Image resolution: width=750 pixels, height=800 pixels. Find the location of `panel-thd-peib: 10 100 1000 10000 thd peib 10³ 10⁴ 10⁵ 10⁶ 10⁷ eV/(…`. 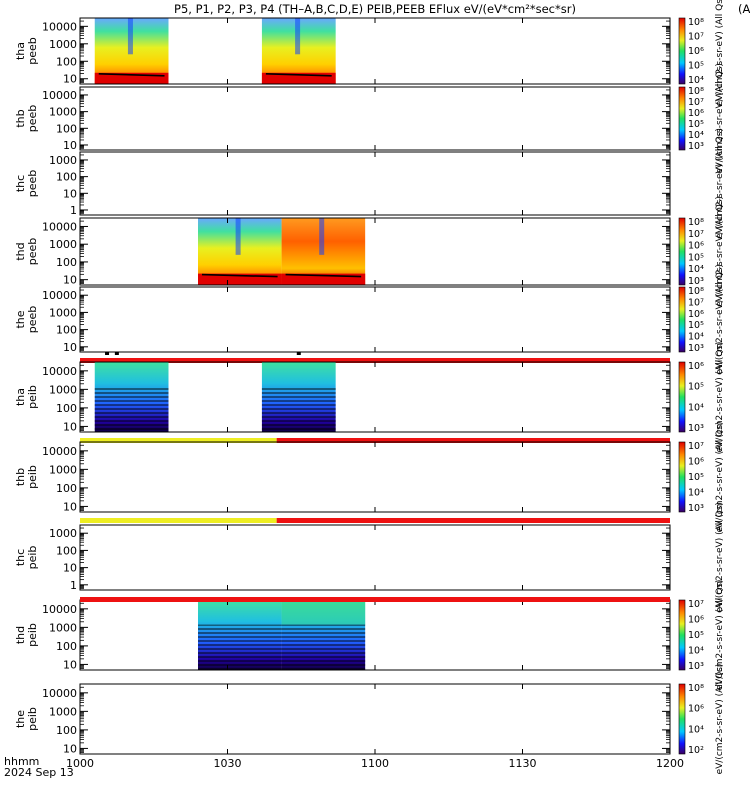

panel-thd-peib: 10 100 1000 10000 thd peib 10³ 10⁴ 10⁵ 10⁶ 10⁷ eV/(… is located at coordinates (369, 635).